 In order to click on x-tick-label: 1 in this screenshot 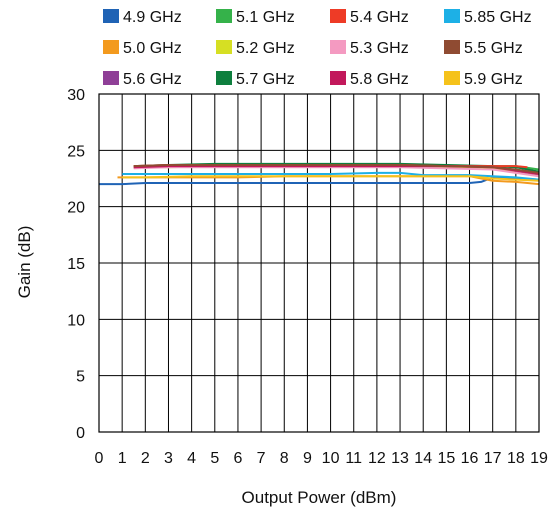, I will do `click(122, 458)`.